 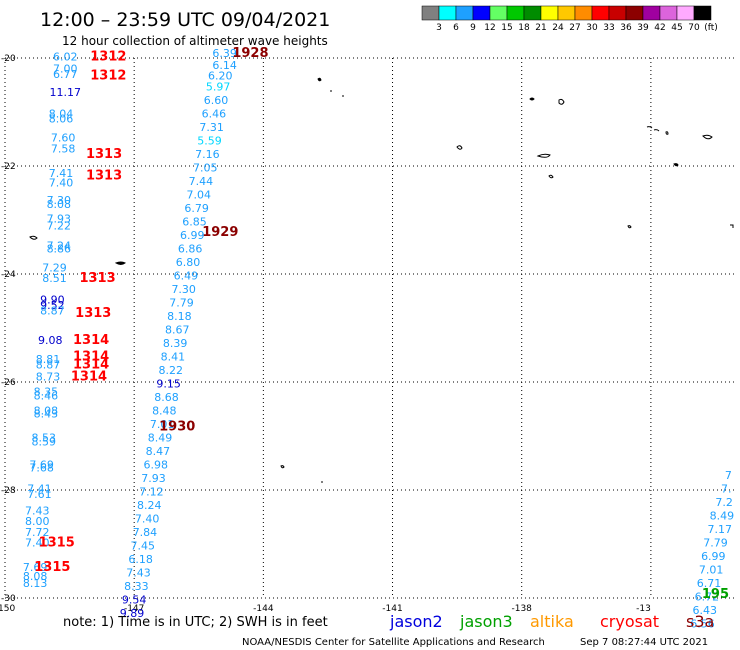 What do you see at coordinates (168, 383) in the screenshot?
I see `wave-height-label: 9.15` at bounding box center [168, 383].